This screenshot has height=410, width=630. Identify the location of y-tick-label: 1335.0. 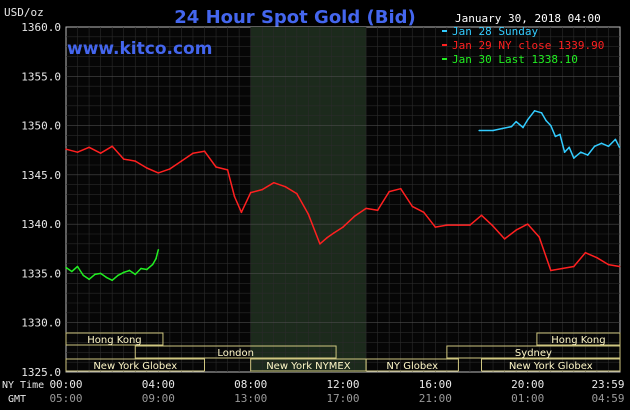
(41, 273).